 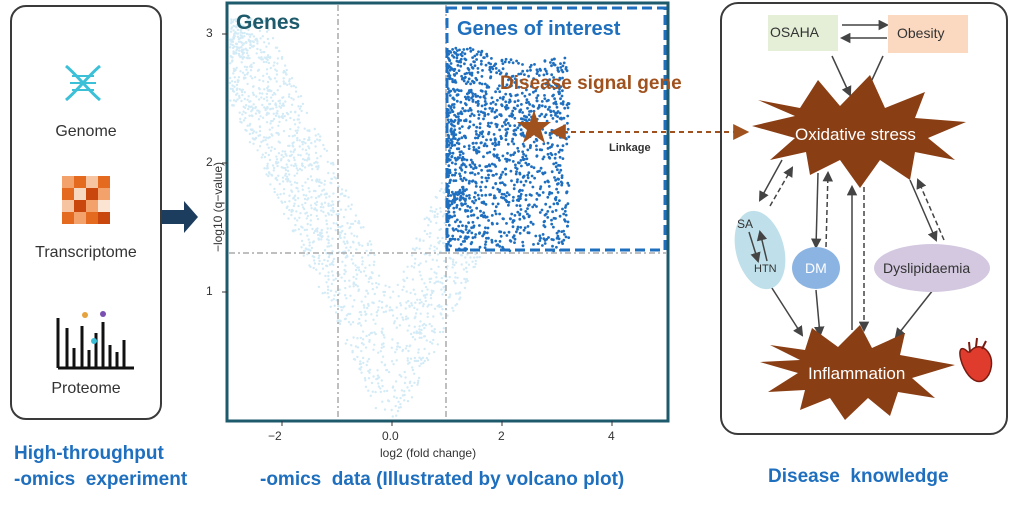 I want to click on dna-icon, so click(x=83, y=83).